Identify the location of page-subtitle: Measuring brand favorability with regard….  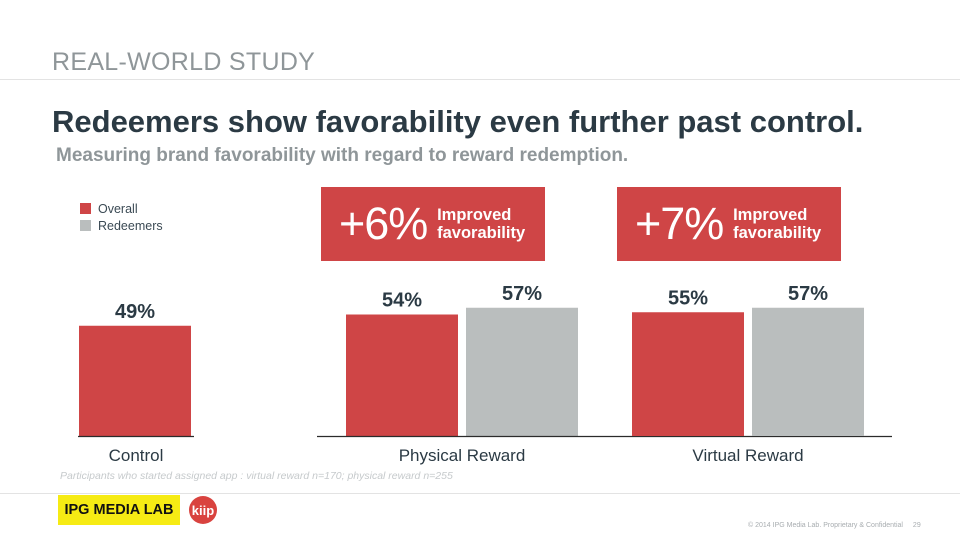
(342, 155).